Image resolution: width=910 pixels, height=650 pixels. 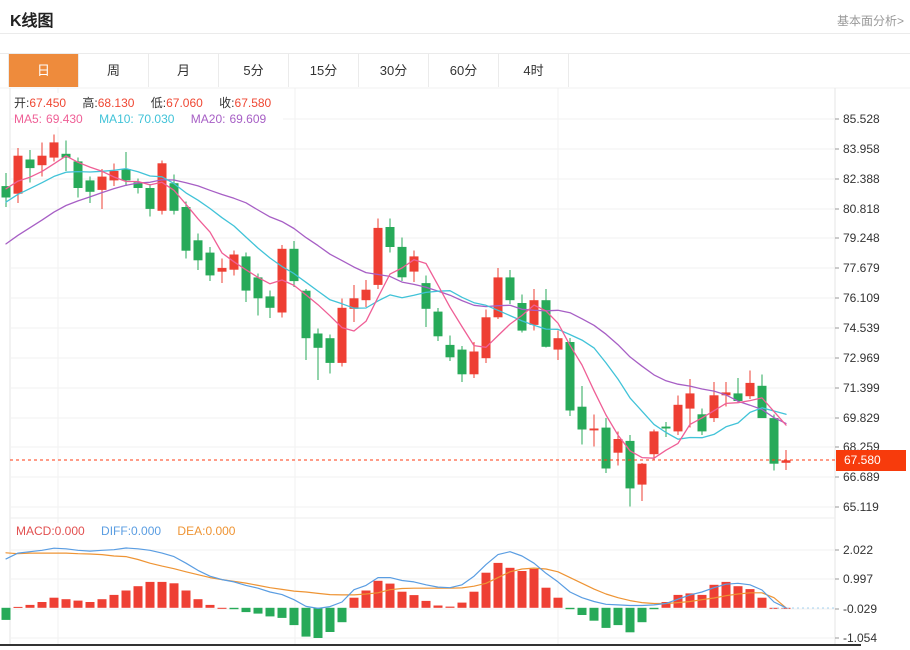 I want to click on svg-text: 2.022, so click(x=858, y=550).